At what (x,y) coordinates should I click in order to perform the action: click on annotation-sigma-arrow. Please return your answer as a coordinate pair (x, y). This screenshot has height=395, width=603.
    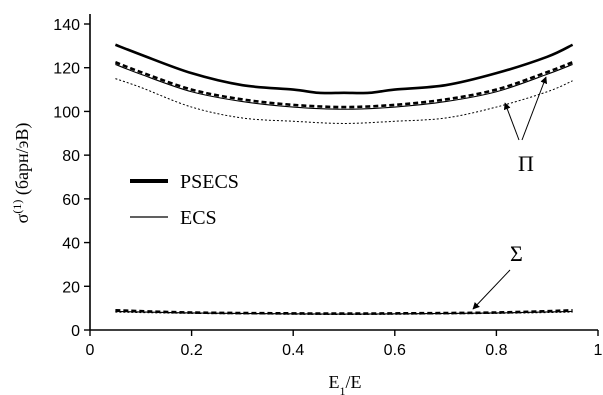
    Looking at the image, I should click on (491, 289).